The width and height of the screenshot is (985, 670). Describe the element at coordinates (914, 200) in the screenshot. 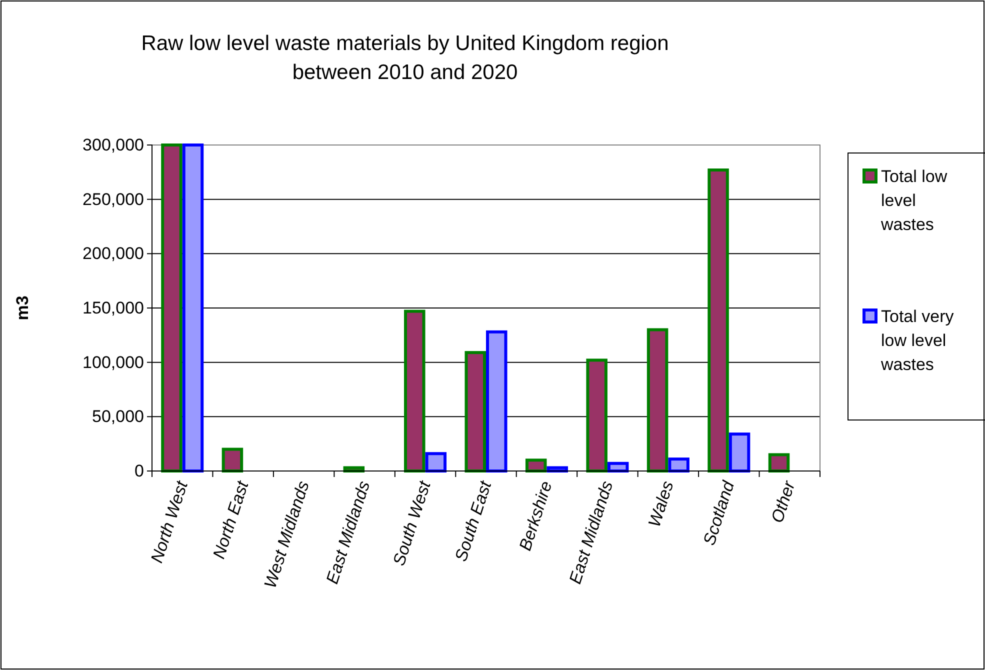

I see `legend-label: Total low level wastes` at that location.